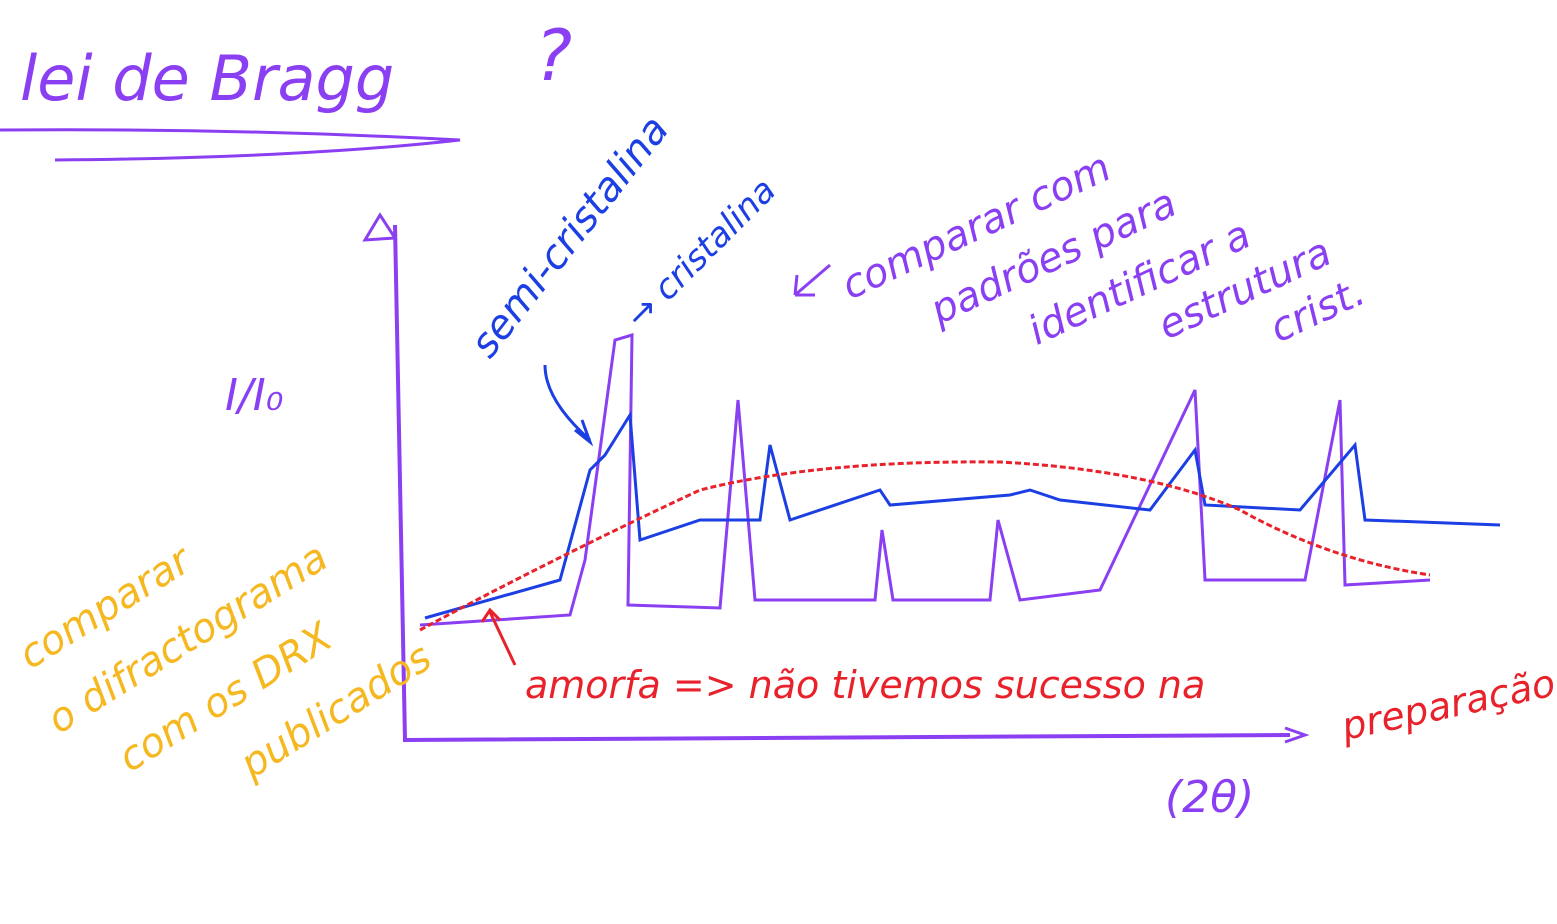 This screenshot has width=1557, height=924. I want to click on question-mark: ?, so click(553, 56).